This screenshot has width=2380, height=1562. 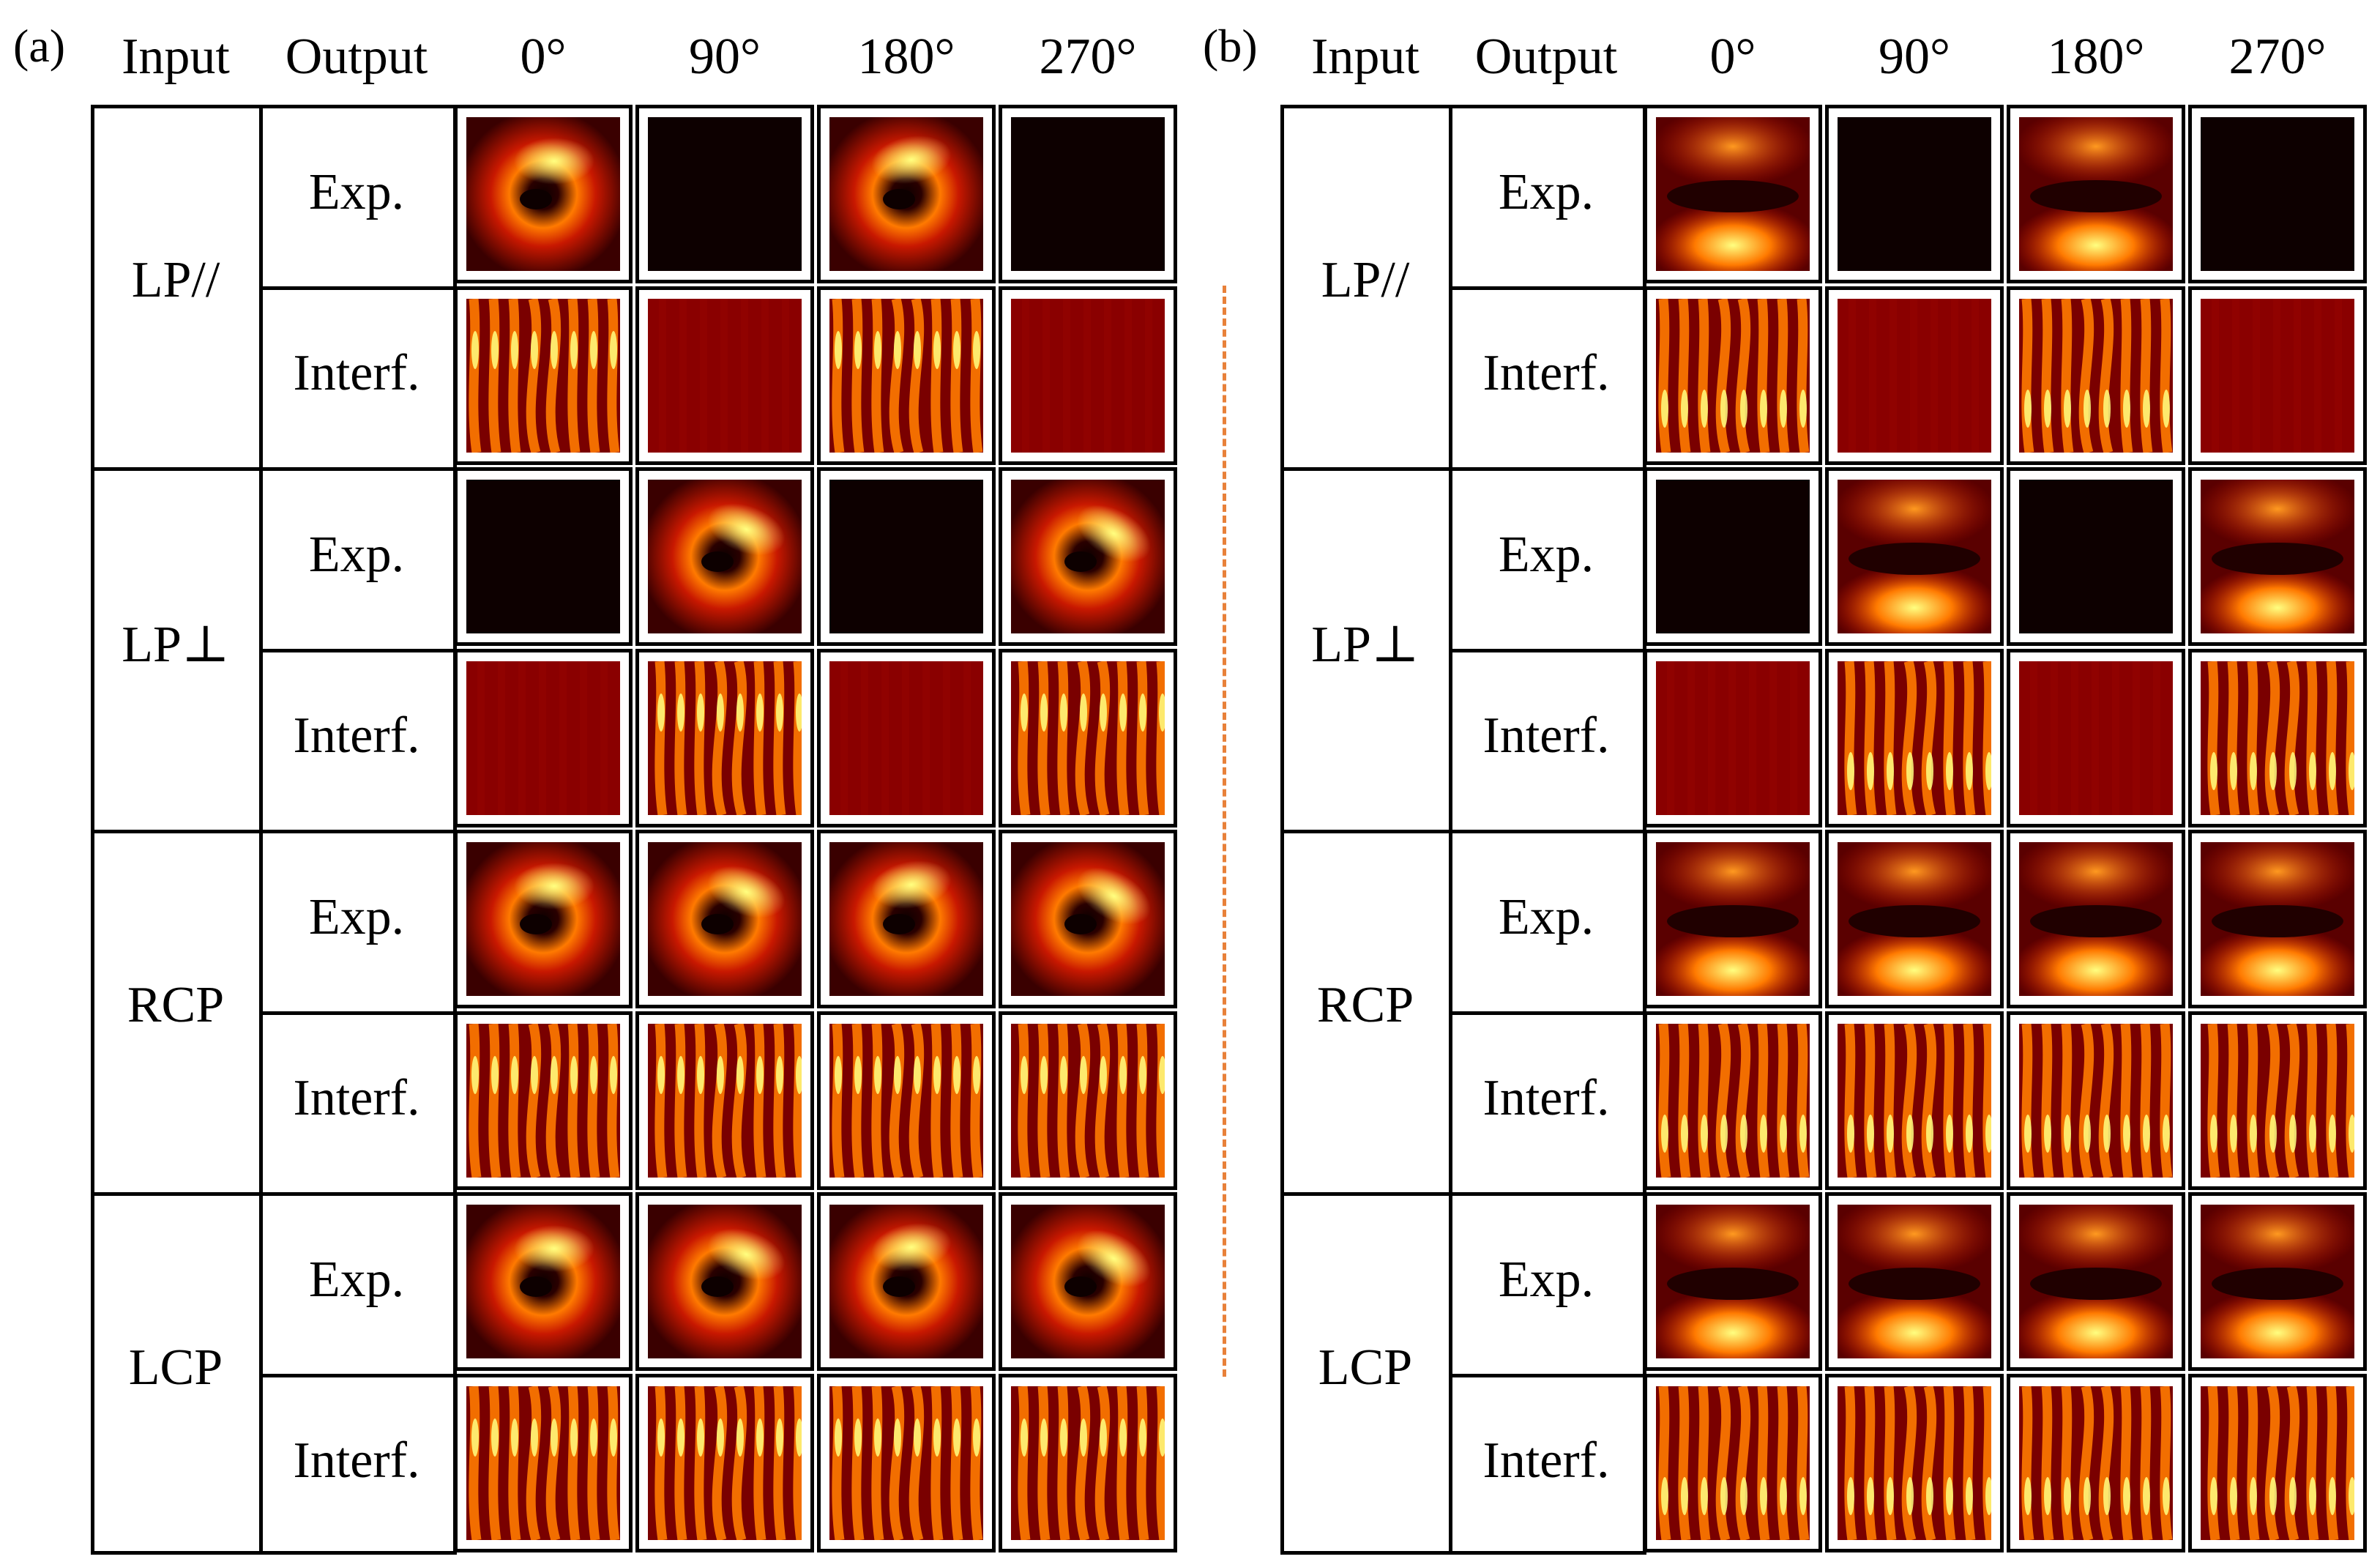 I want to click on panel-divider, so click(x=1224, y=831).